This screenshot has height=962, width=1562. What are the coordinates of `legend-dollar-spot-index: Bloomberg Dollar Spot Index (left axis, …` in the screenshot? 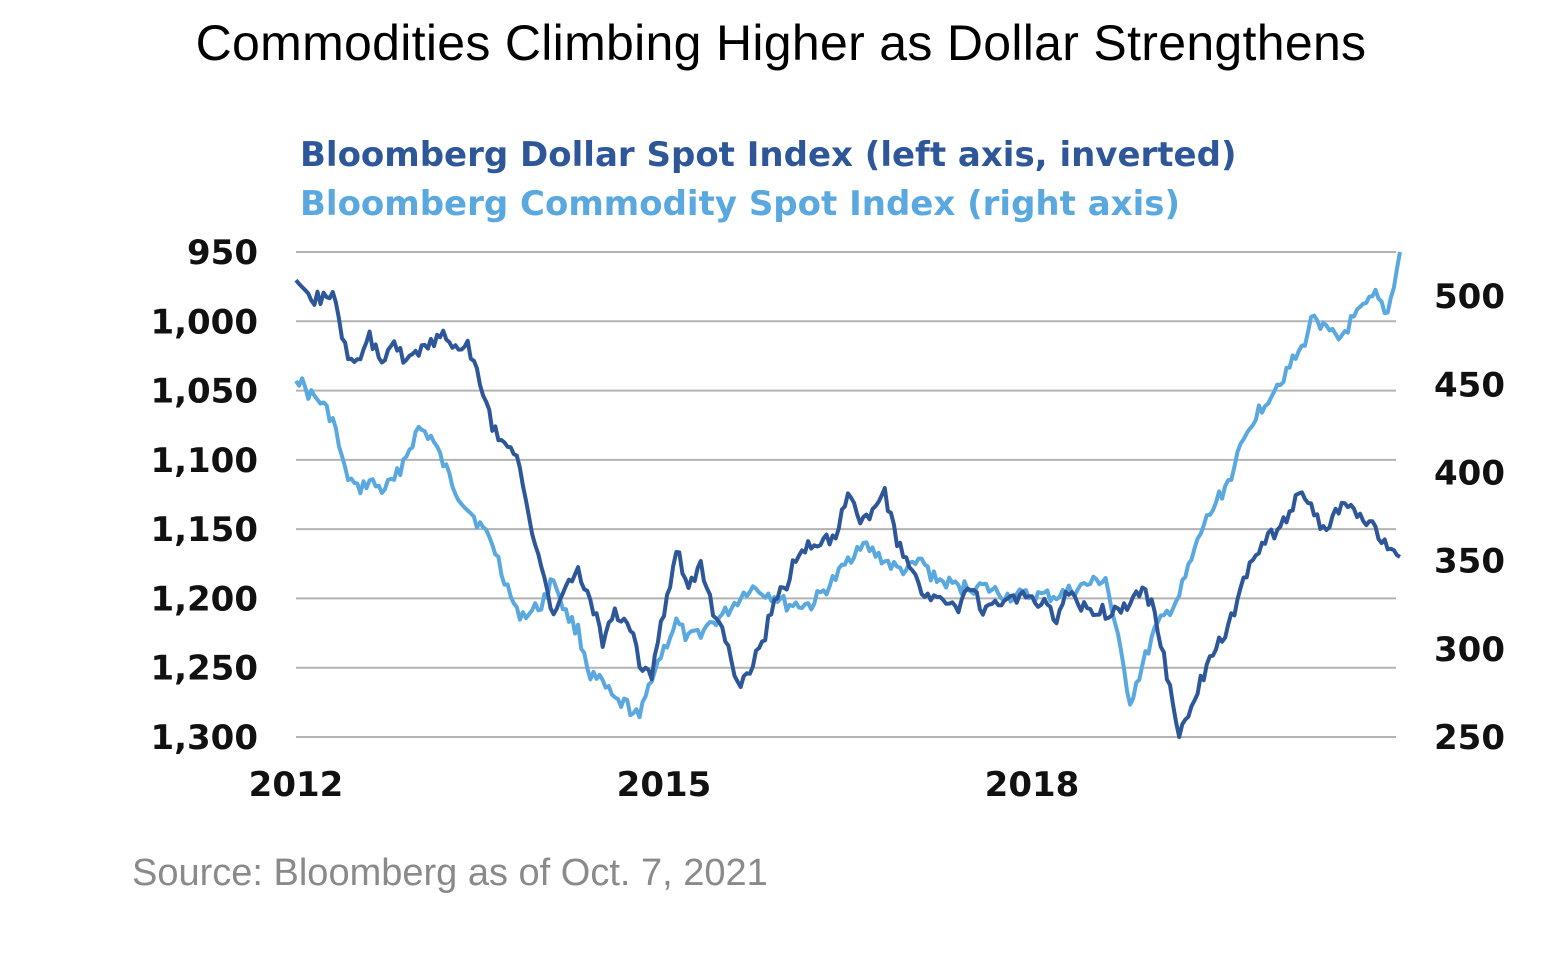 It's located at (768, 155).